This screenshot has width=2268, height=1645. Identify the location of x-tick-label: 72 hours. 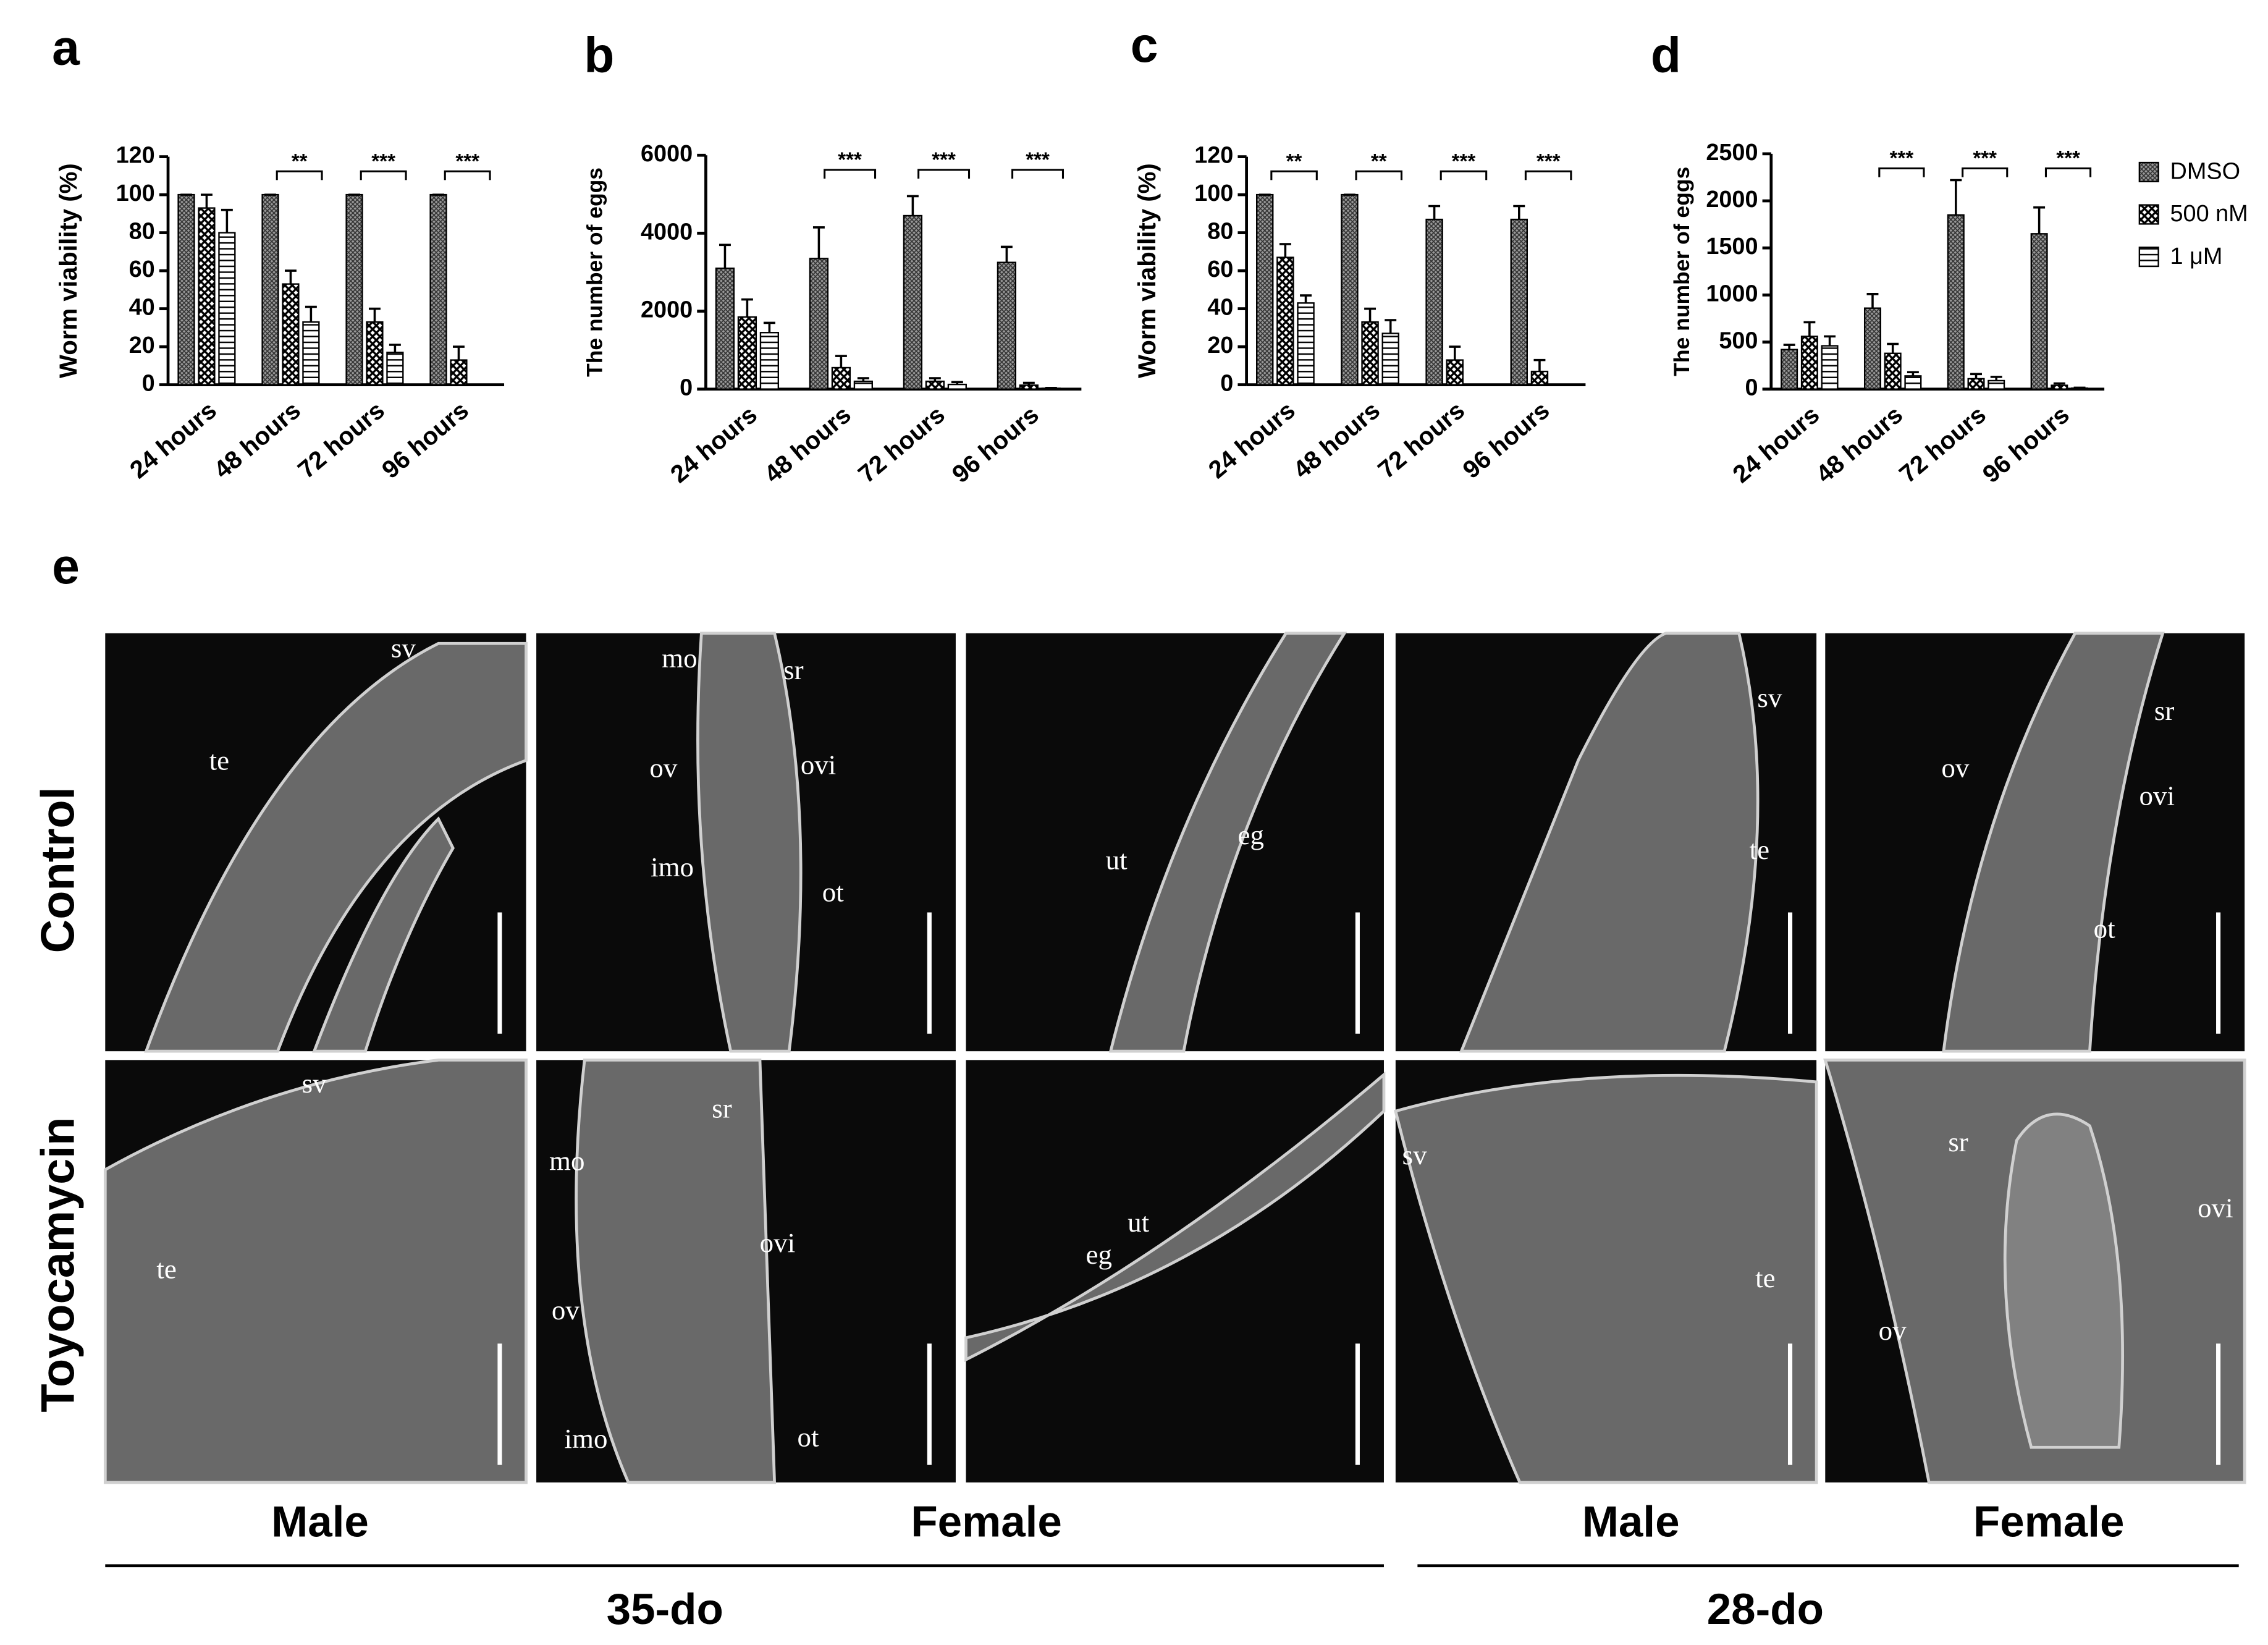
(901, 444).